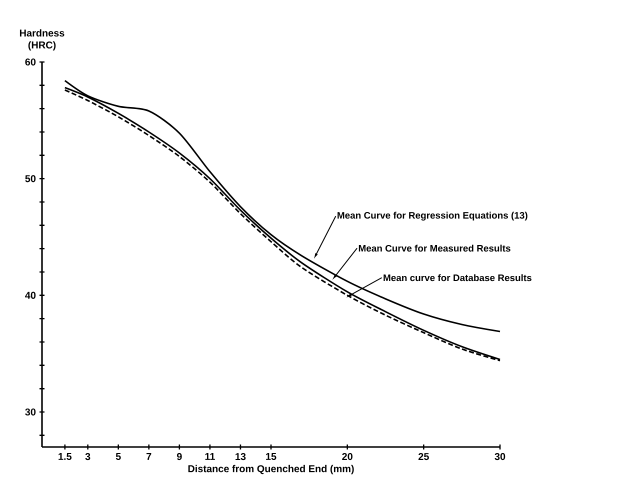  What do you see at coordinates (87, 456) in the screenshot?
I see `x-tick-label: 3` at bounding box center [87, 456].